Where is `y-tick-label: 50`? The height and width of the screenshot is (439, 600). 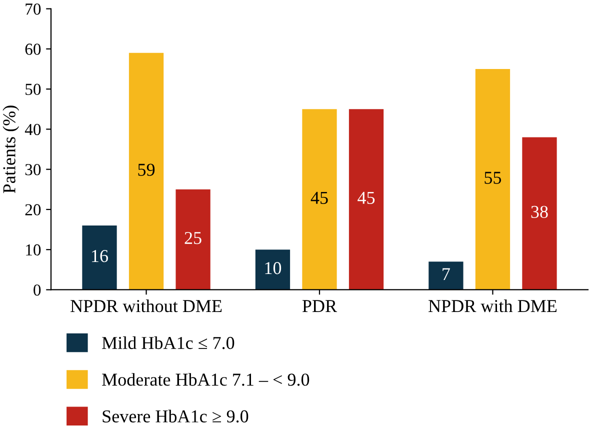
y-tick-label: 50 is located at coordinates (33, 89).